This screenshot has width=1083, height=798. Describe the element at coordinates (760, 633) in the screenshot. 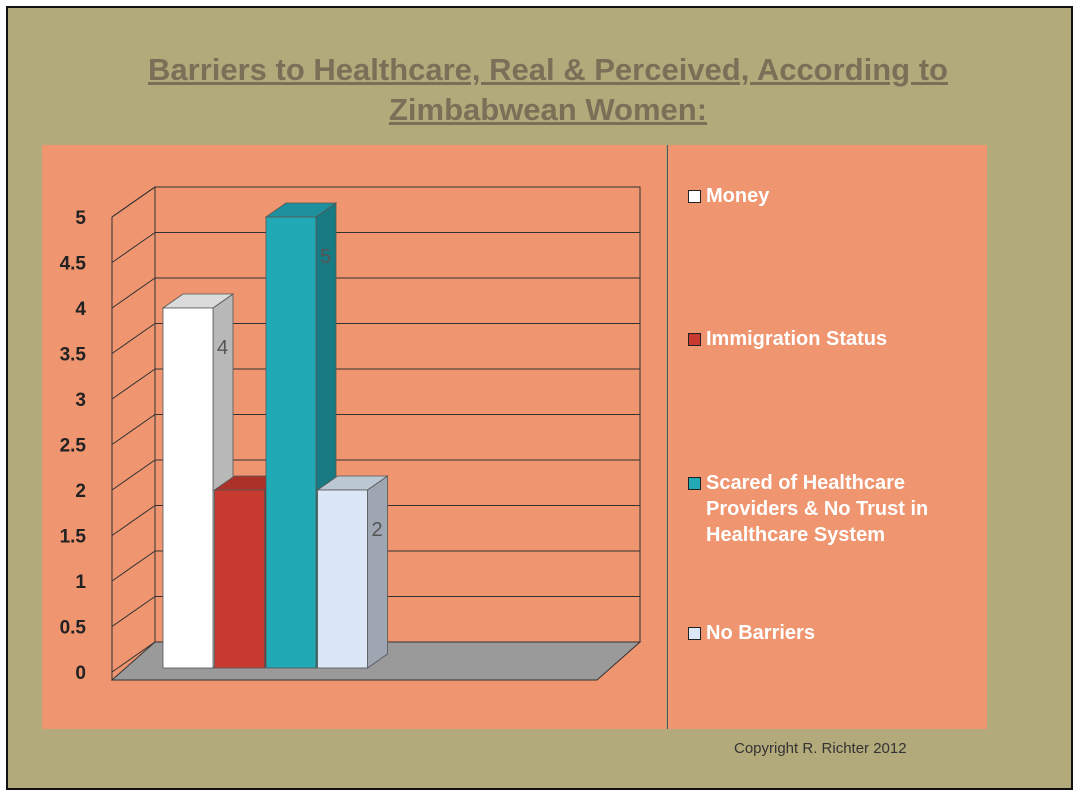

I see `legend-label: No Barriers` at that location.